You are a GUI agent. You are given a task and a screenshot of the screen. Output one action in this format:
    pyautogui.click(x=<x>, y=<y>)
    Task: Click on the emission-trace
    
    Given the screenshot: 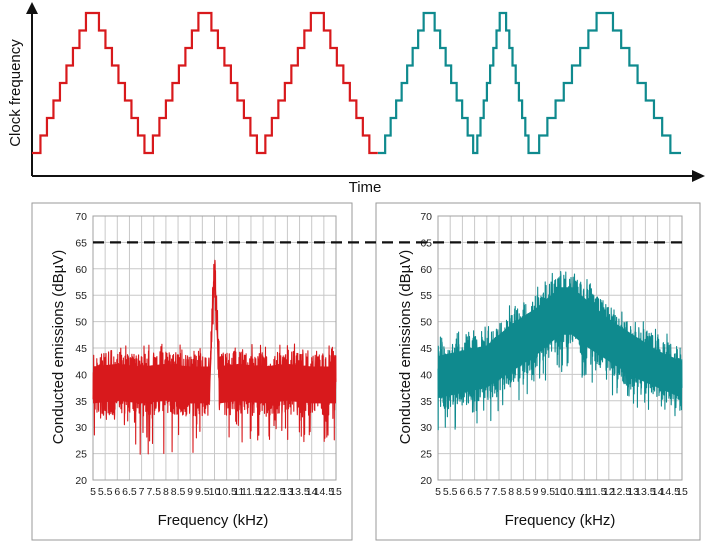 What is the action you would take?
    pyautogui.click(x=560, y=351)
    